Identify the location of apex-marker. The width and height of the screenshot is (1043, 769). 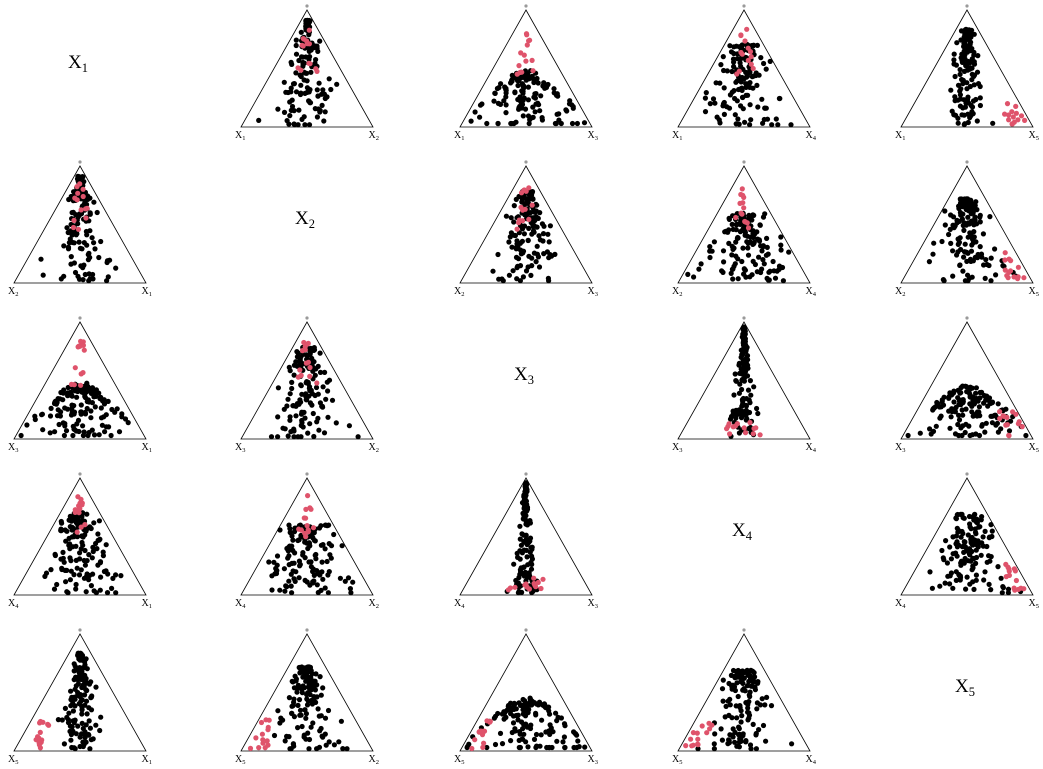
(967, 6).